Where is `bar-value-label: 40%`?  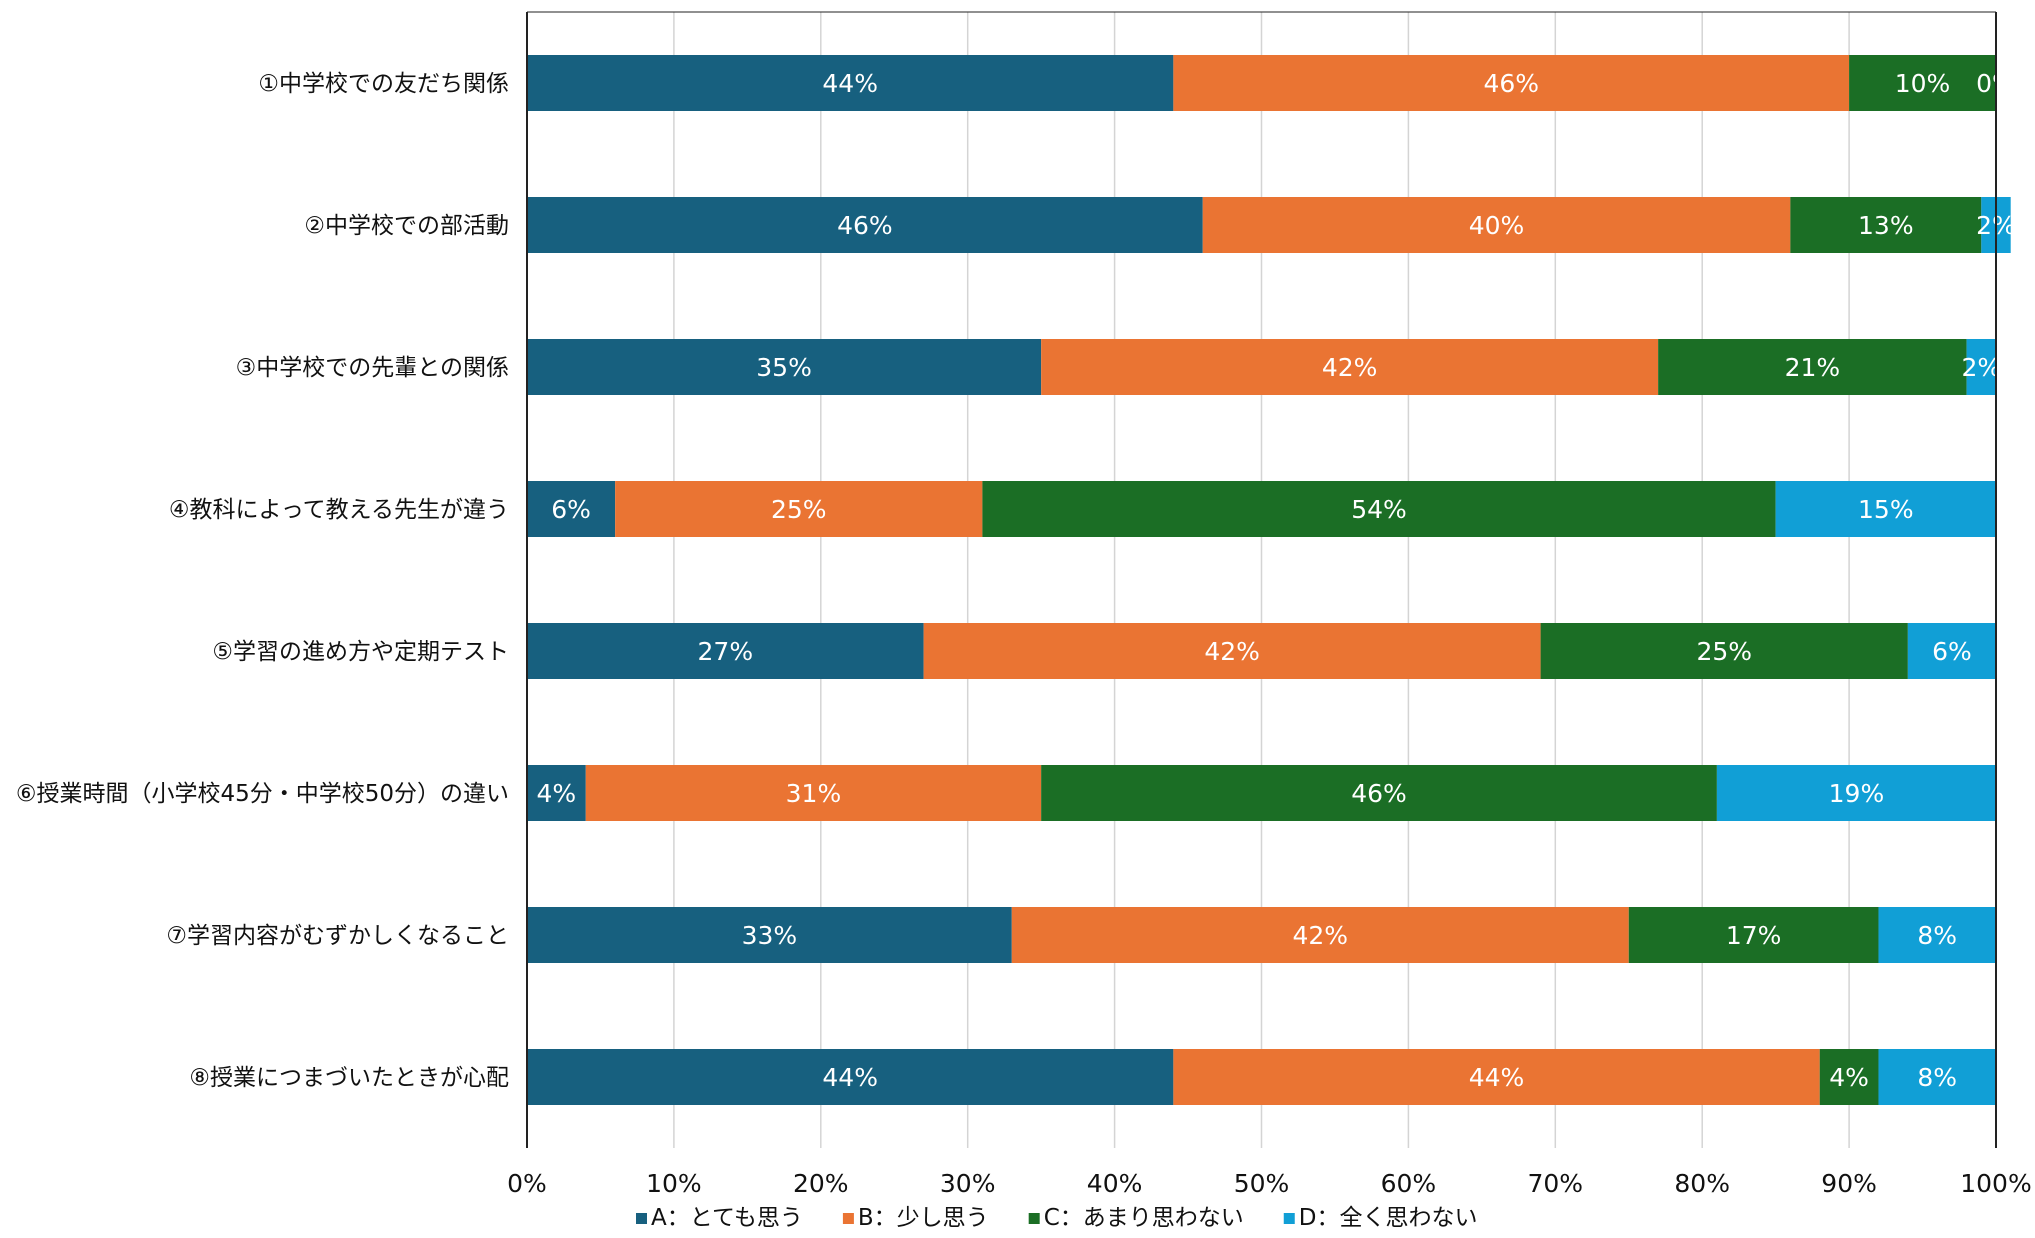
bar-value-label: 40% is located at coordinates (1497, 225).